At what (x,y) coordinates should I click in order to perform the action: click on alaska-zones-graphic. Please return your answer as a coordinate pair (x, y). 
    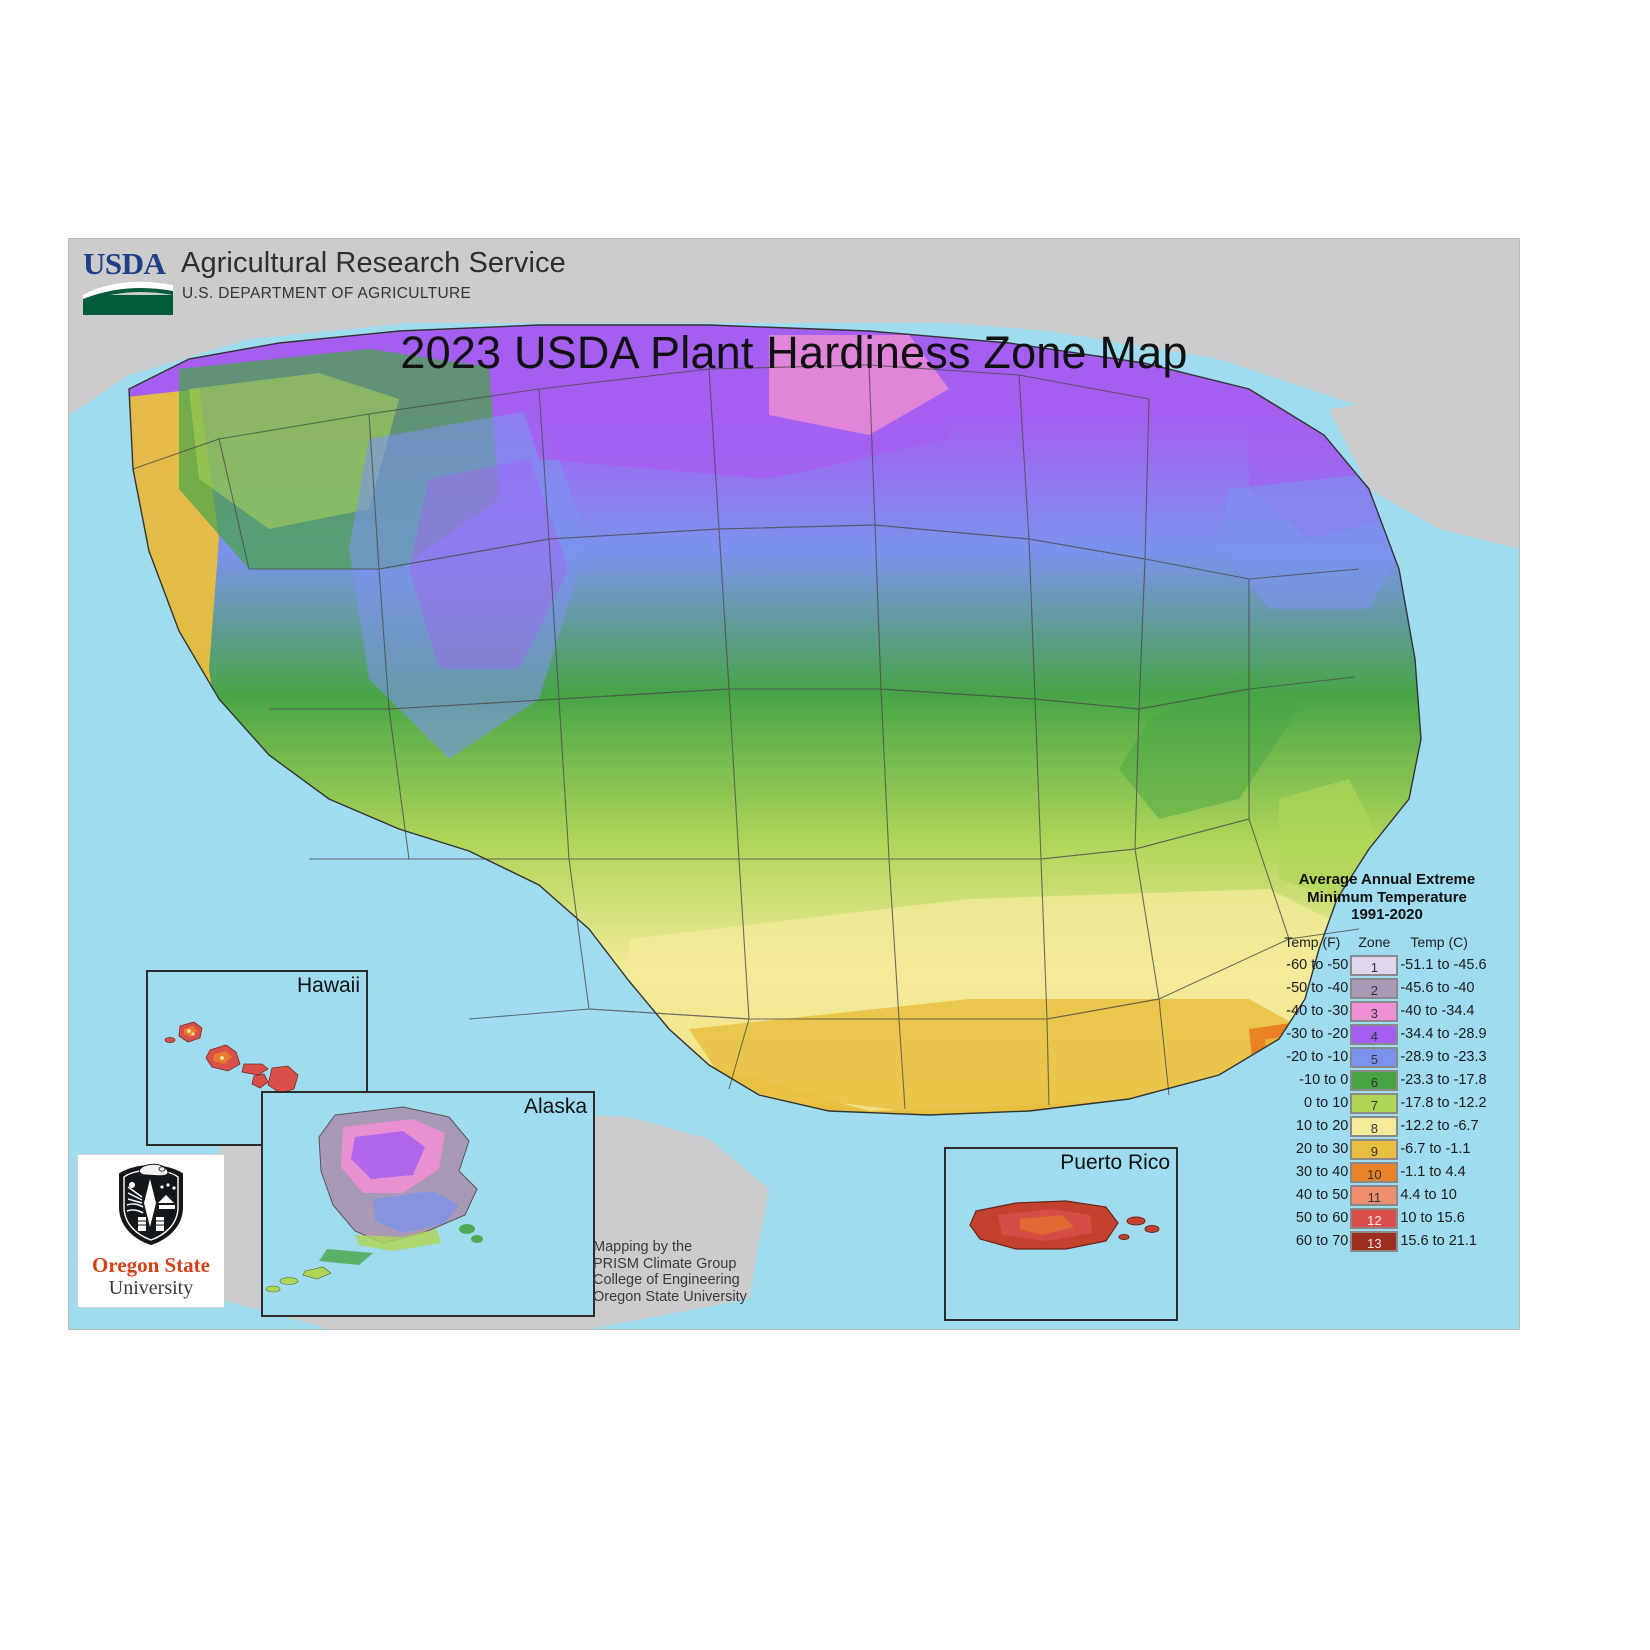
    Looking at the image, I should click on (374, 1199).